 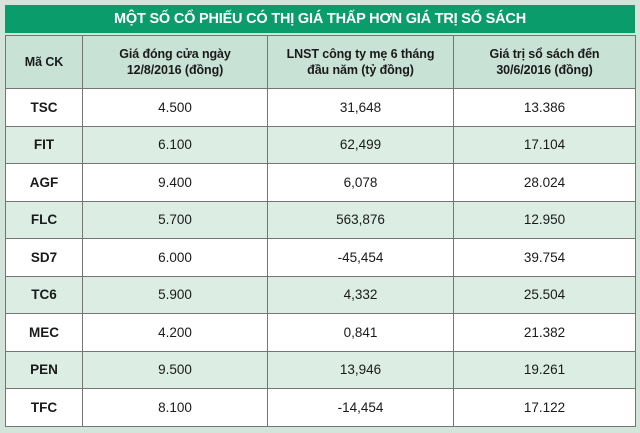 What do you see at coordinates (175, 369) in the screenshot?
I see `close-price-cell: 9.500` at bounding box center [175, 369].